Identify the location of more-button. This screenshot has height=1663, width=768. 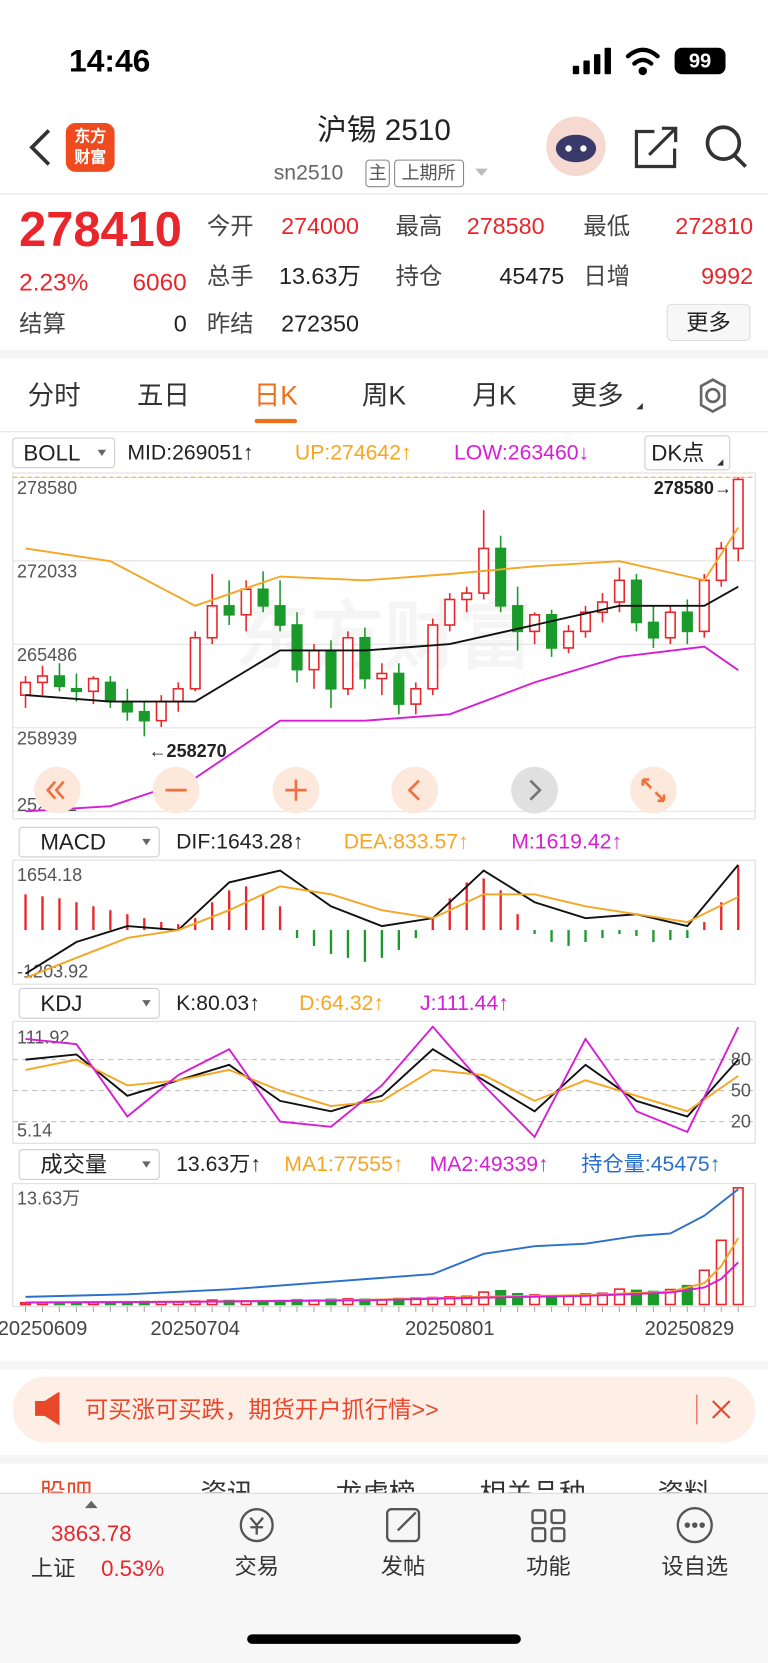
(708, 322).